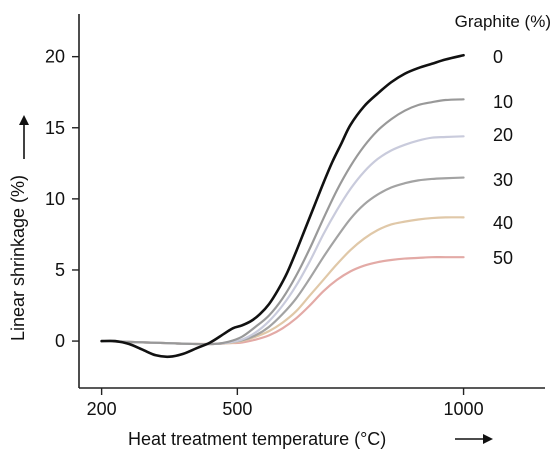  Describe the element at coordinates (102, 409) in the screenshot. I see `x-tick-label-0: 200` at that location.